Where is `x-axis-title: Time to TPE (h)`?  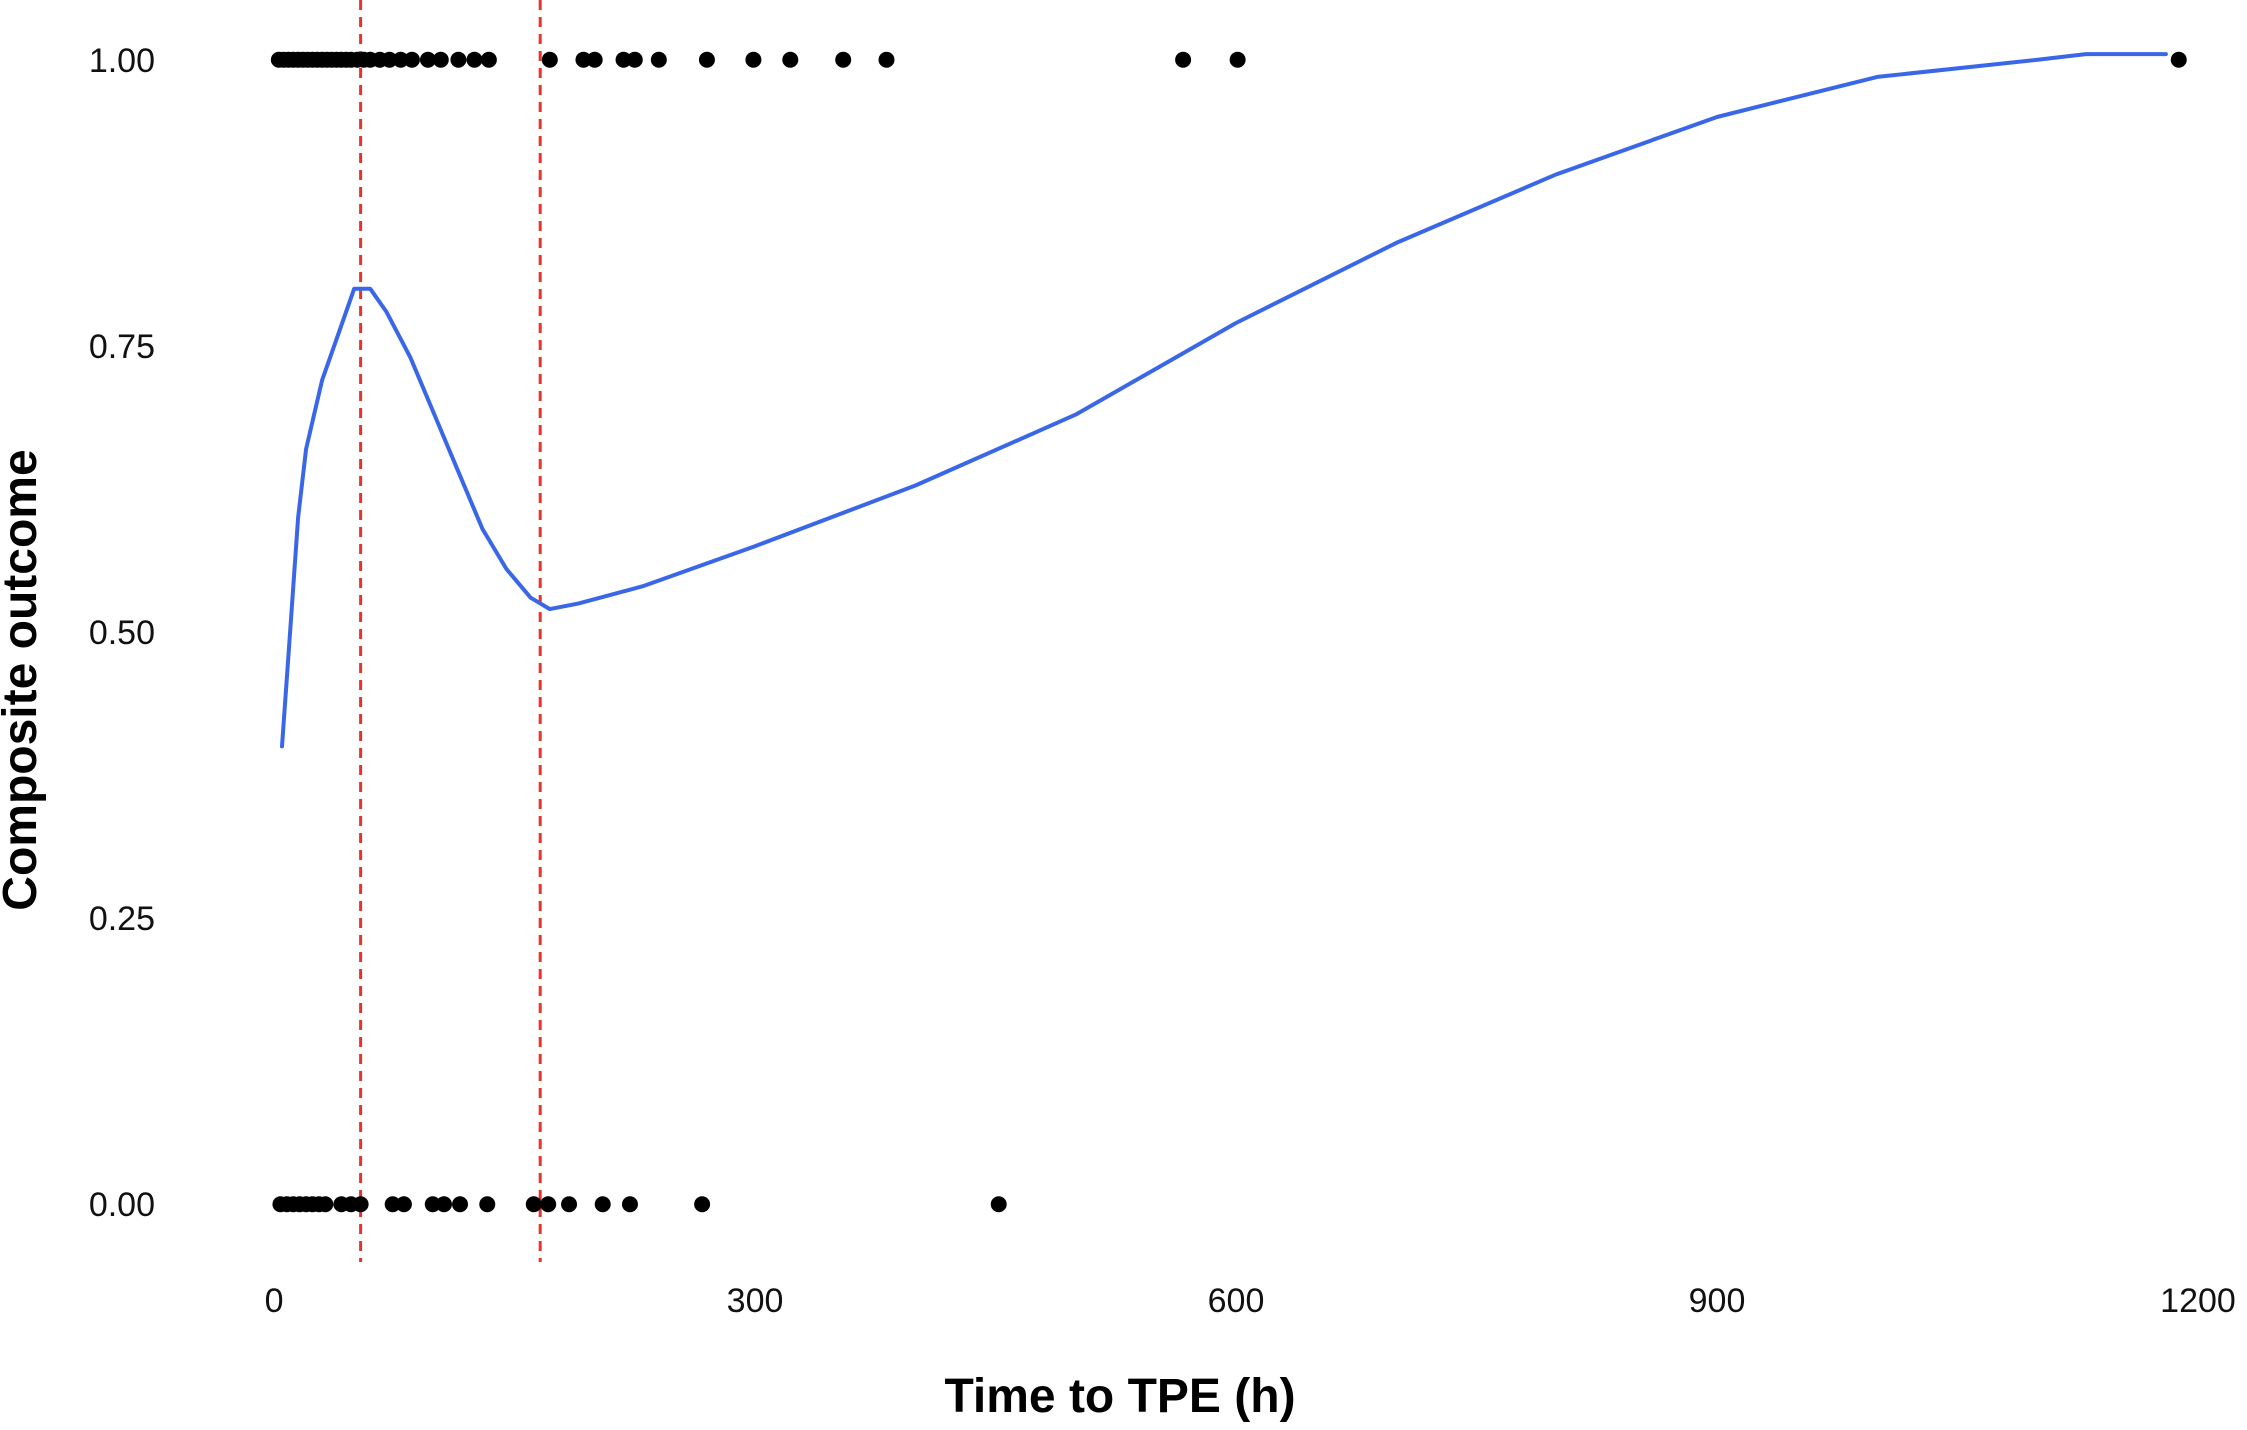 x-axis-title: Time to TPE (h) is located at coordinates (1119, 1396).